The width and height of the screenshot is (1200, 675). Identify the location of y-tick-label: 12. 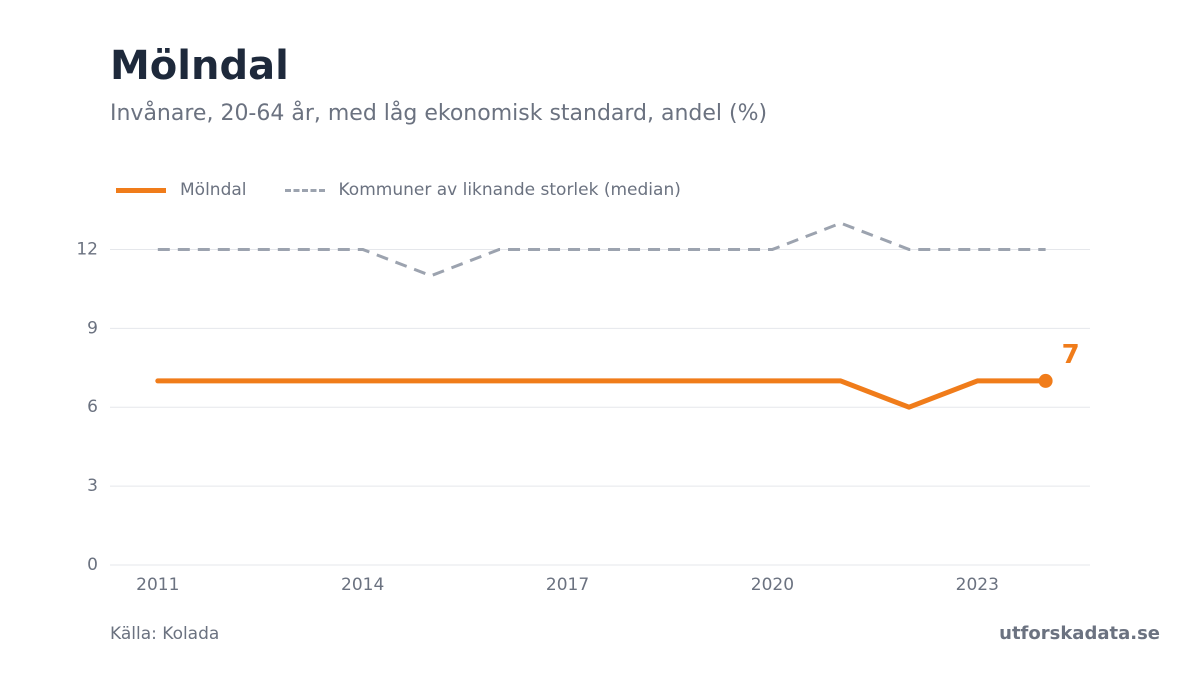
(87, 249).